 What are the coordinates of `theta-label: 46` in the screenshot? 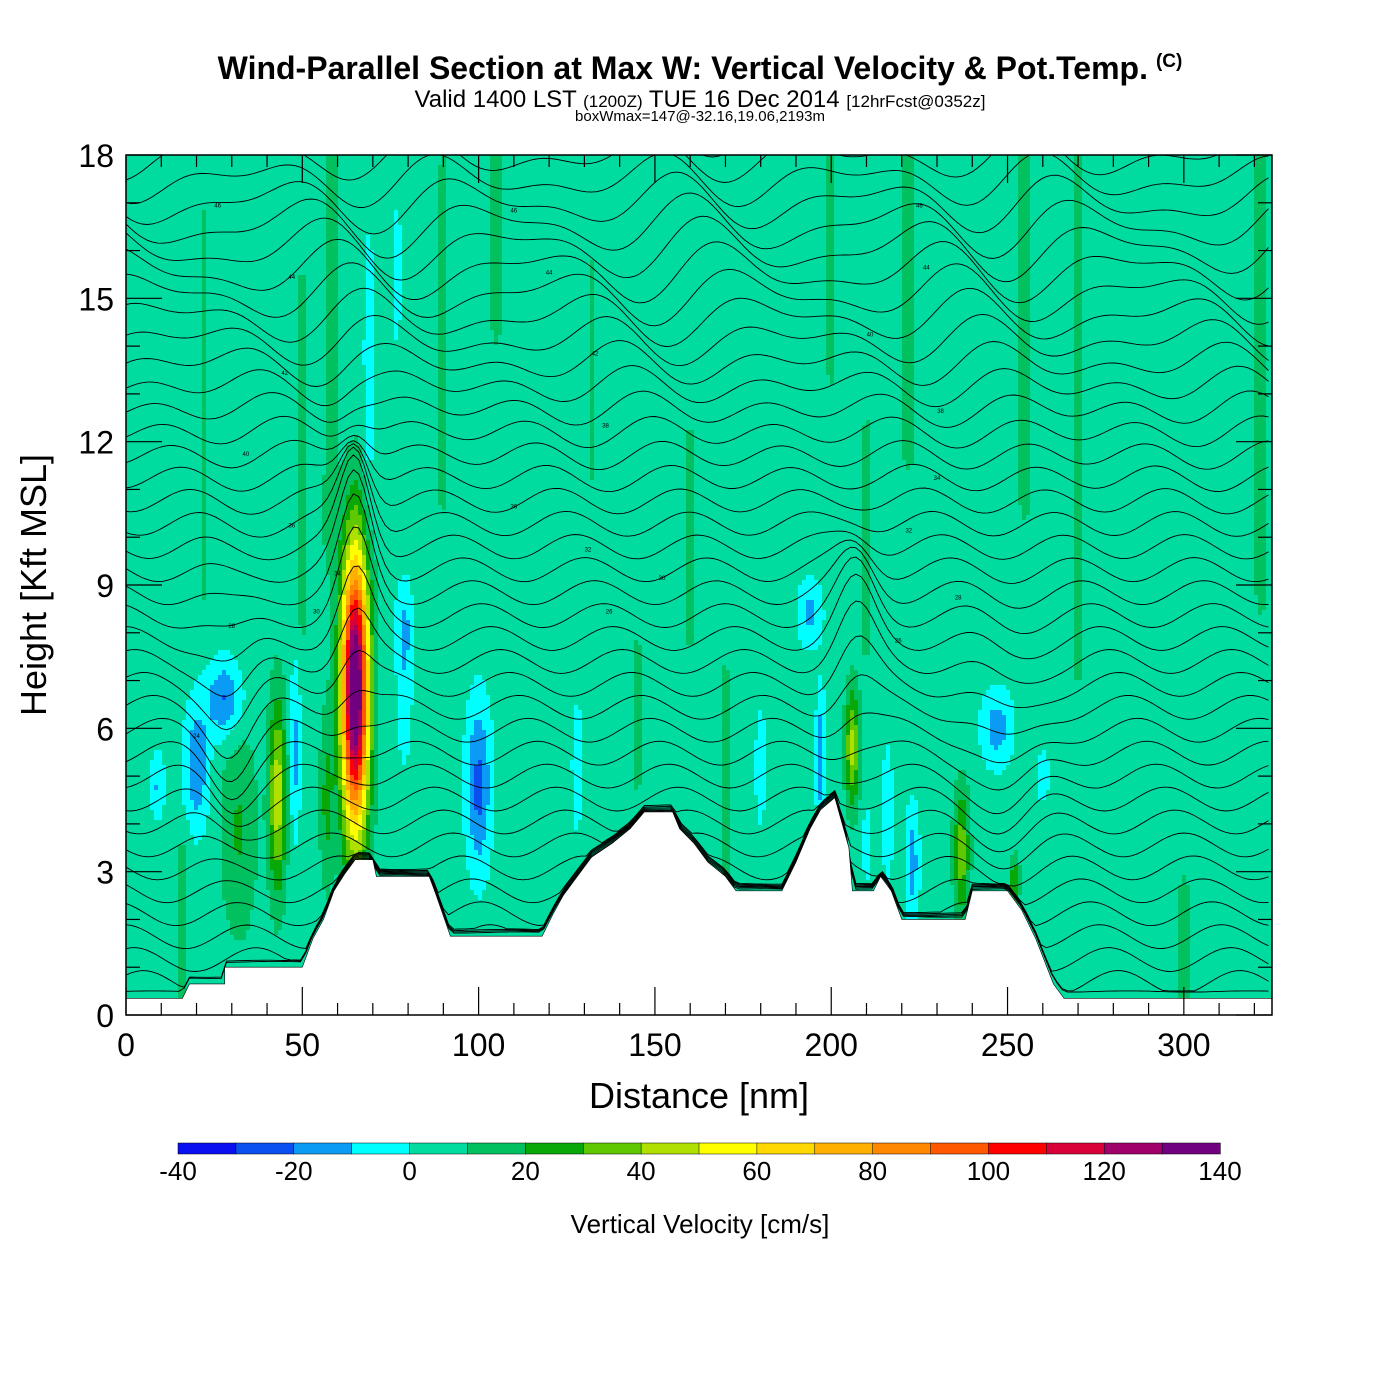 It's located at (514, 211).